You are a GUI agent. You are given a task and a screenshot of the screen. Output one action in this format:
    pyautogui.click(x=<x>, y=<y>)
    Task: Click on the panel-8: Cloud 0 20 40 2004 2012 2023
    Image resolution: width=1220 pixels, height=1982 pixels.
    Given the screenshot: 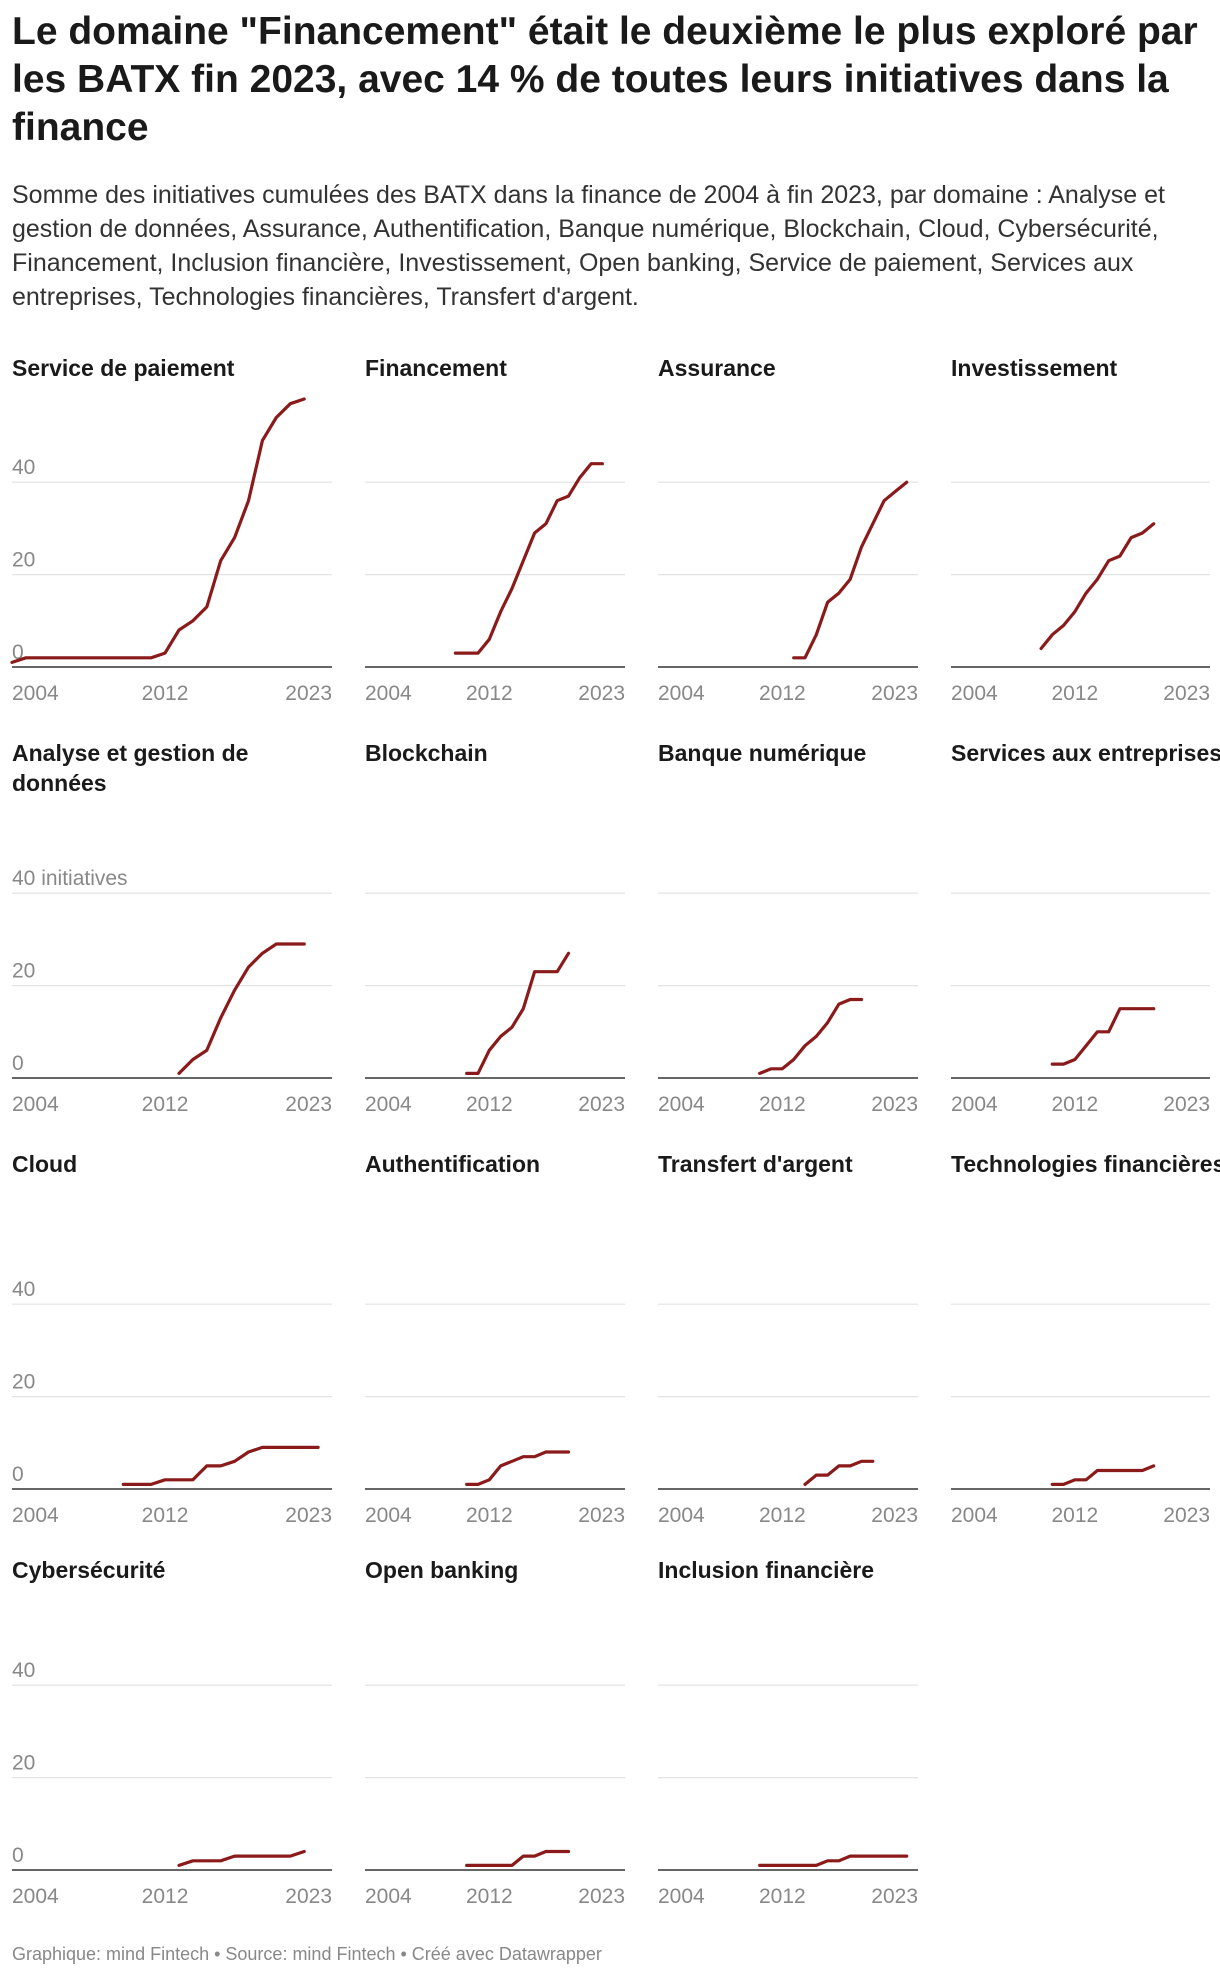 What is the action you would take?
    pyautogui.click(x=172, y=1339)
    